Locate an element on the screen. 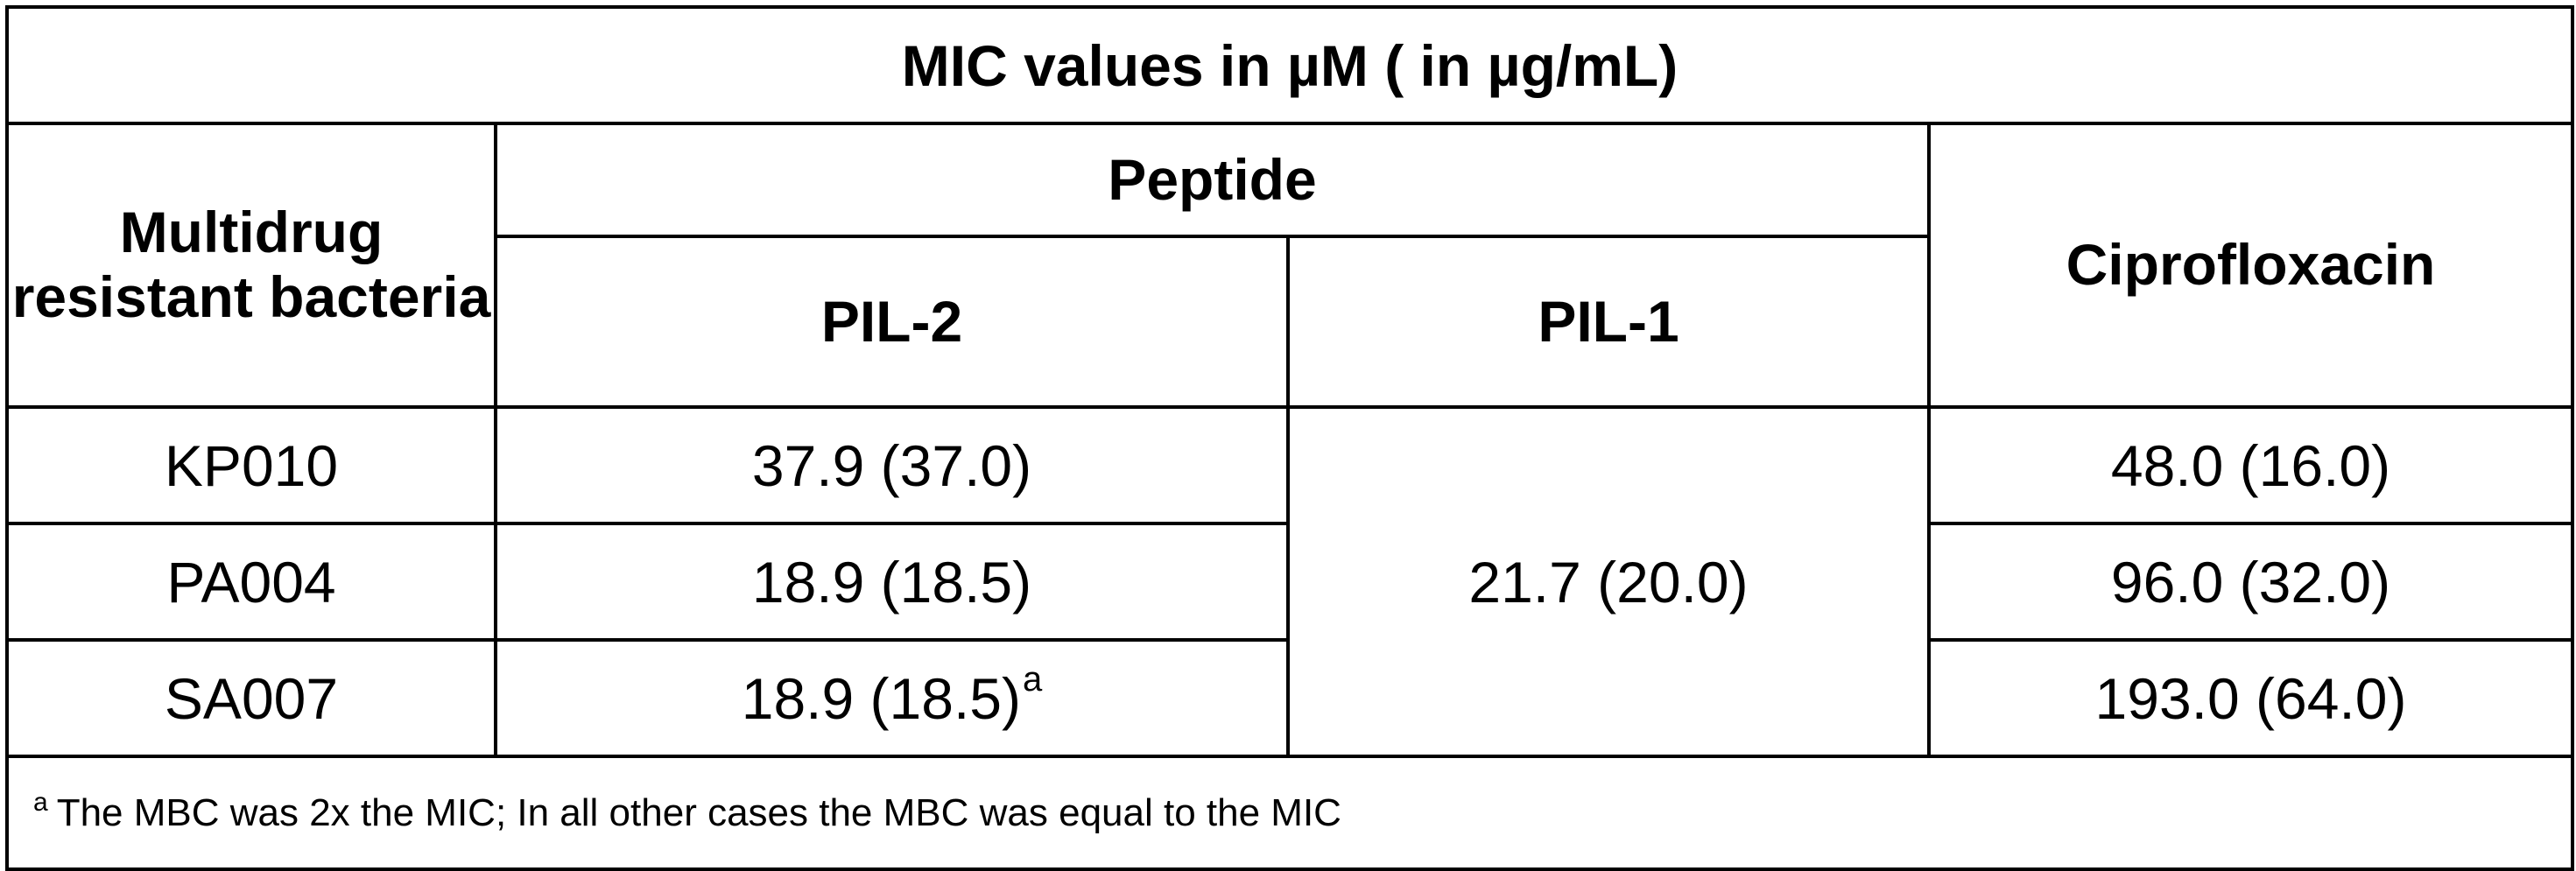 This screenshot has width=2576, height=871. header-pil1: PIL-1 is located at coordinates (1608, 322).